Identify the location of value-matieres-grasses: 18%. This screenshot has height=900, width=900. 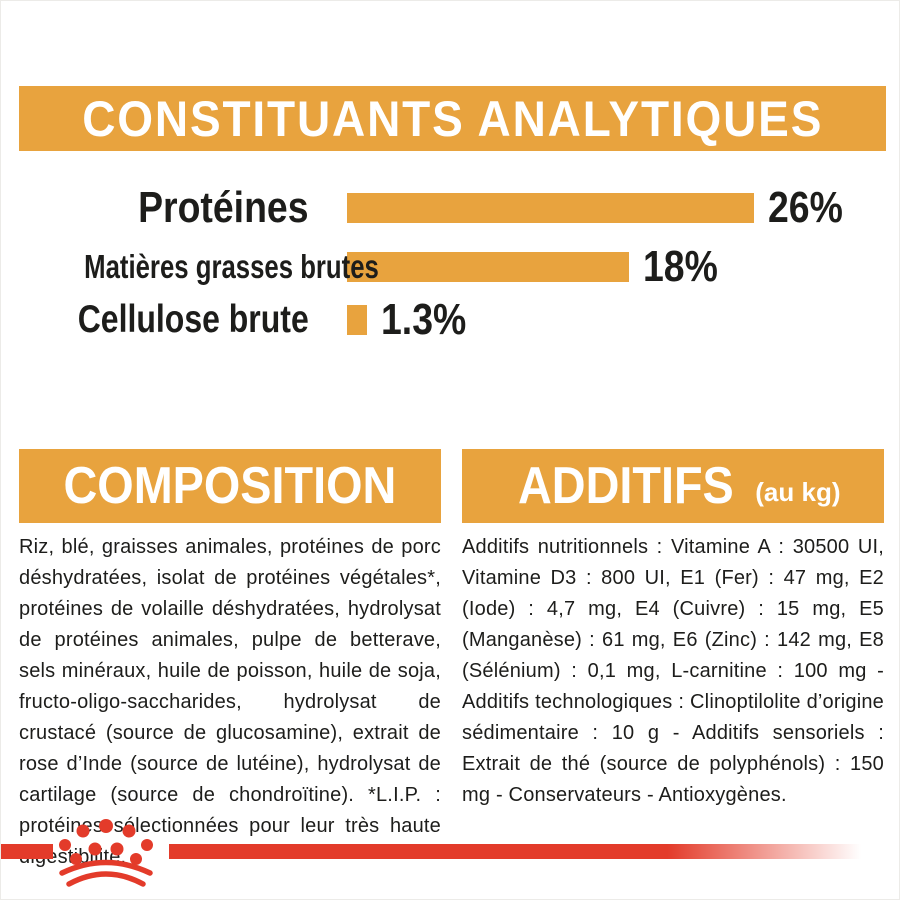
(680, 266).